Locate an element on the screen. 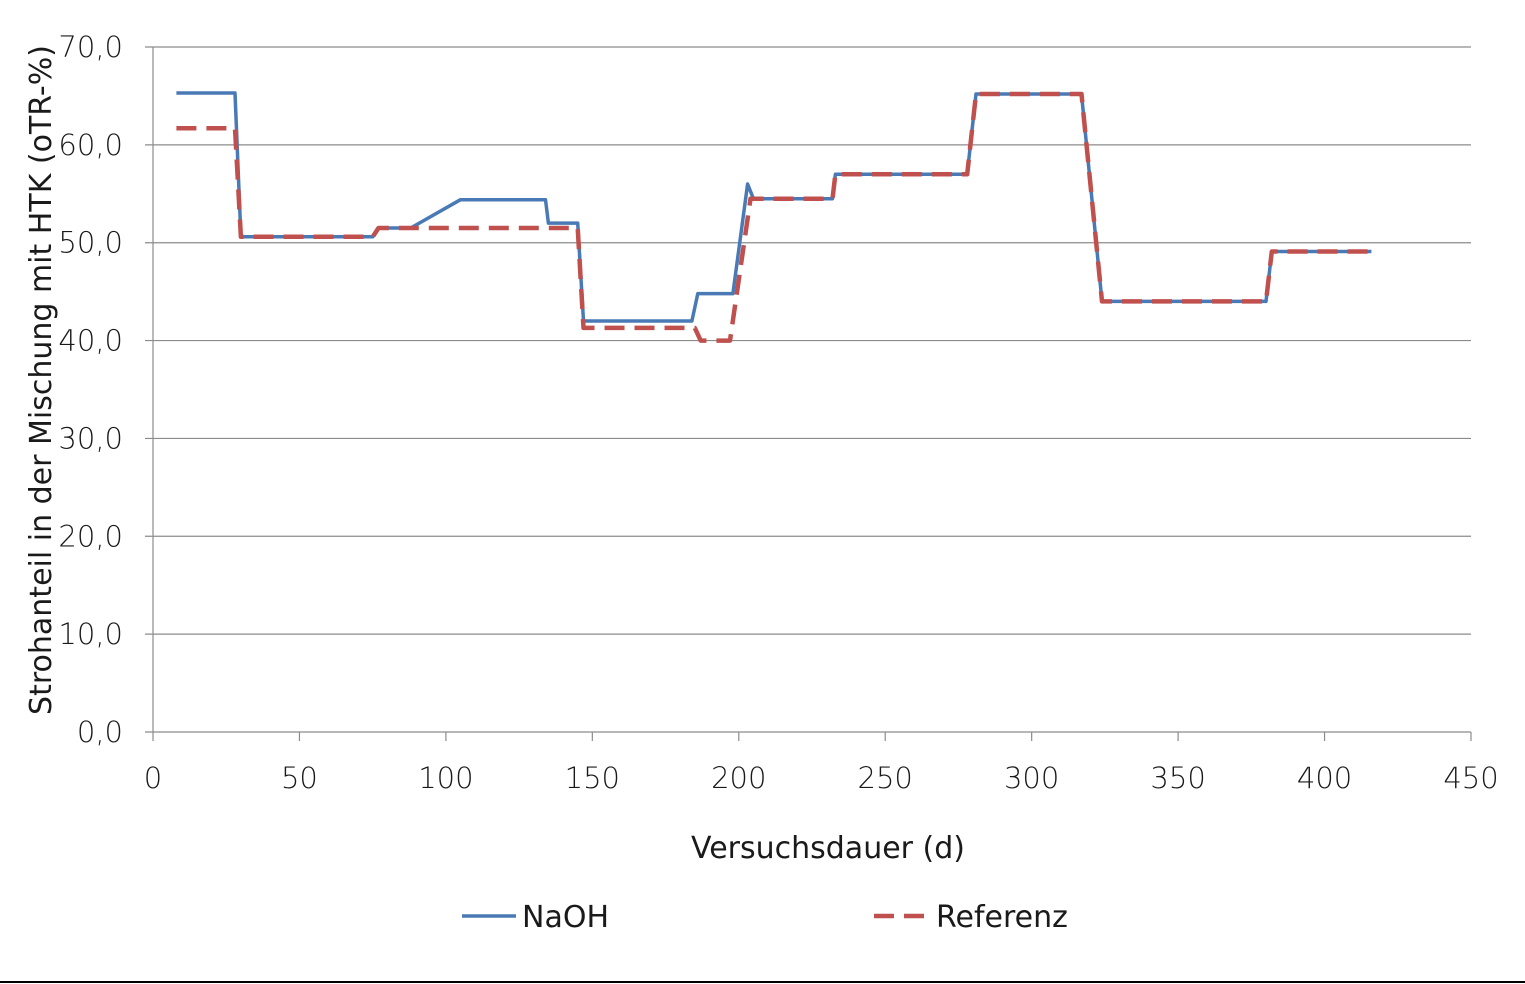 The image size is (1525, 984). x-tick-label: 0 is located at coordinates (153, 778).